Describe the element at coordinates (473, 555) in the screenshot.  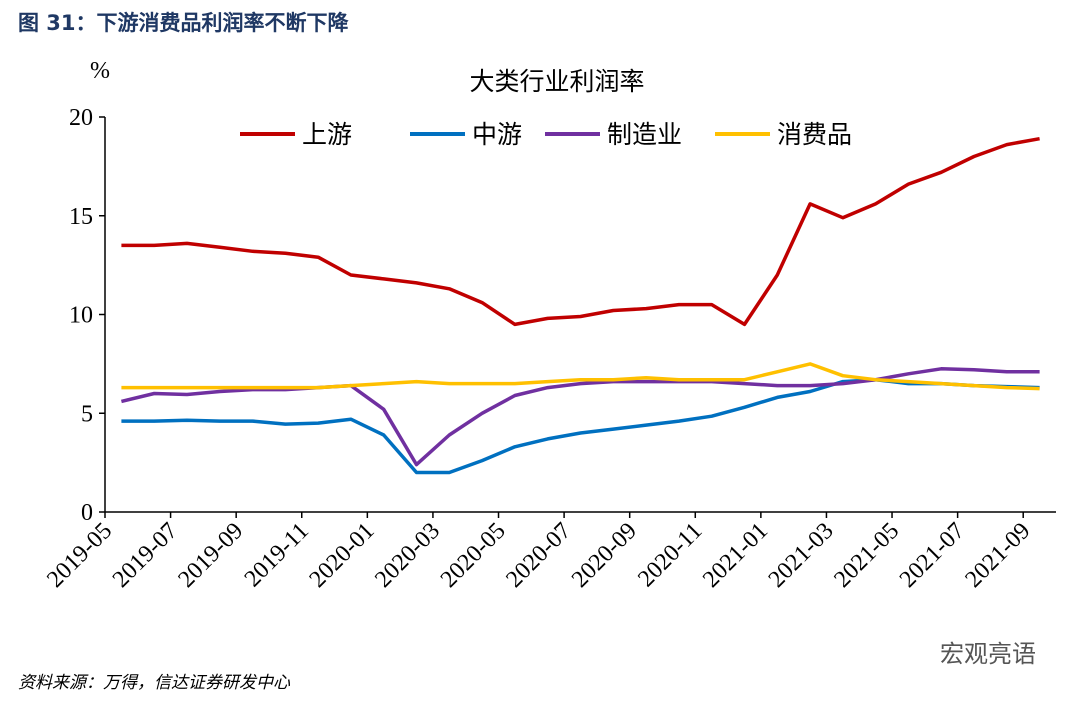
I see `x-tick-label: 2020-05` at that location.